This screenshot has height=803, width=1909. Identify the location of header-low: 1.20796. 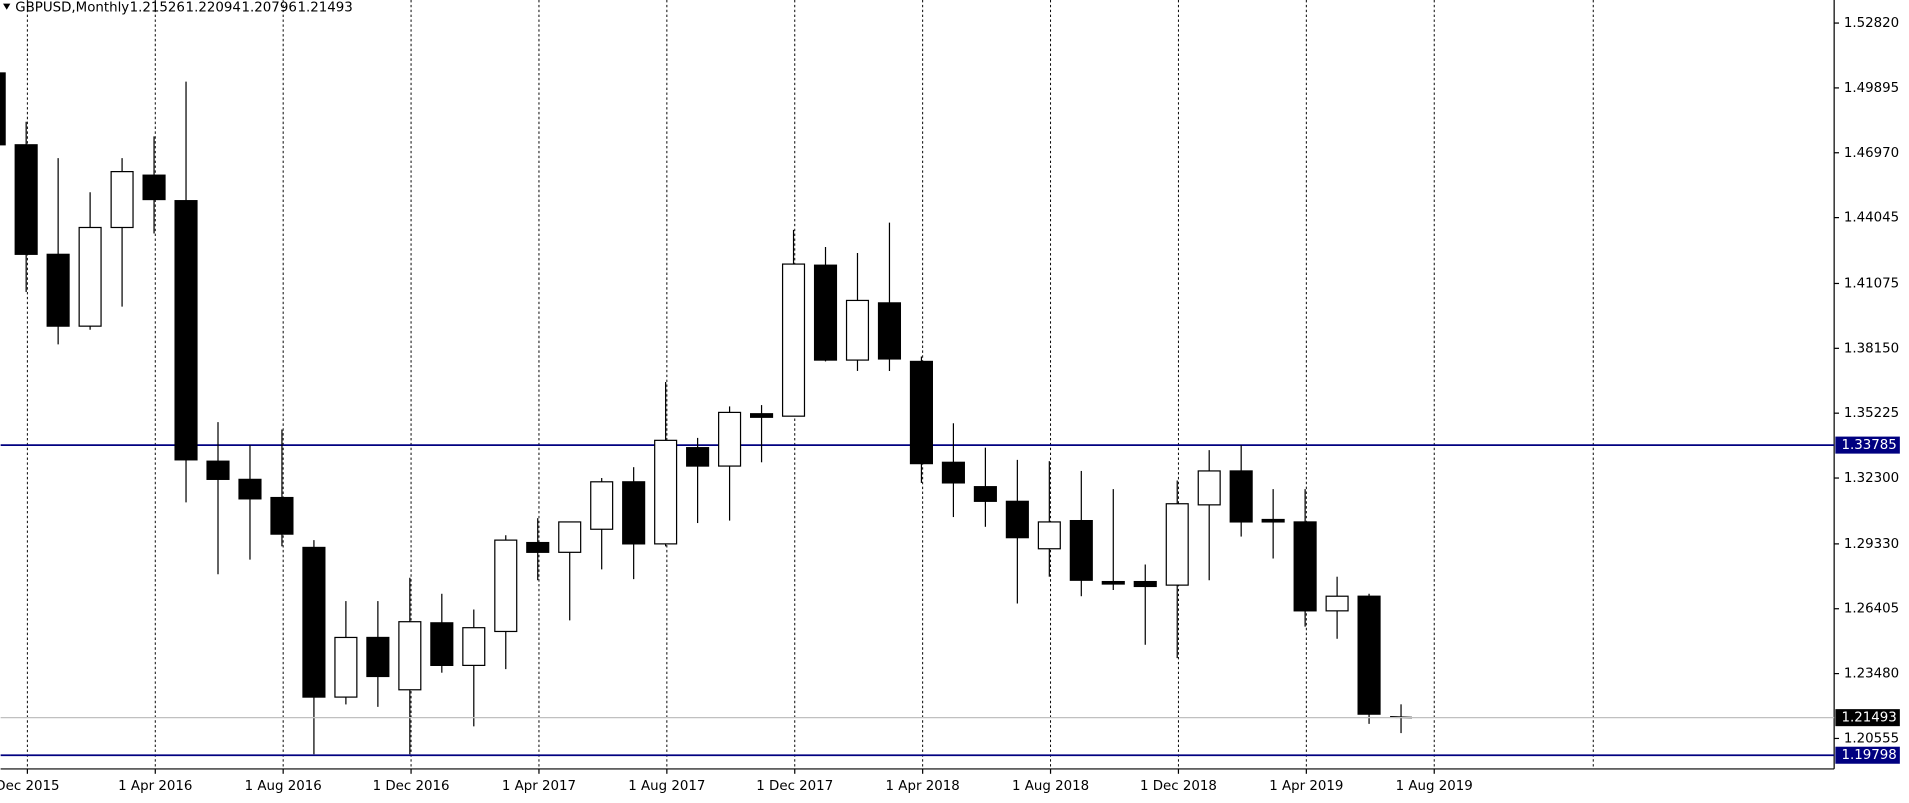
(269, 7).